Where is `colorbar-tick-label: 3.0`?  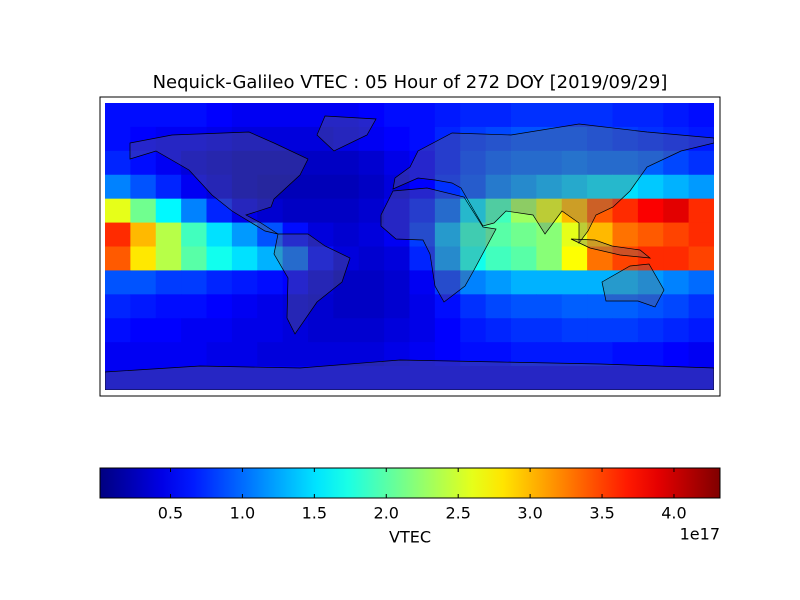
colorbar-tick-label: 3.0 is located at coordinates (529, 513).